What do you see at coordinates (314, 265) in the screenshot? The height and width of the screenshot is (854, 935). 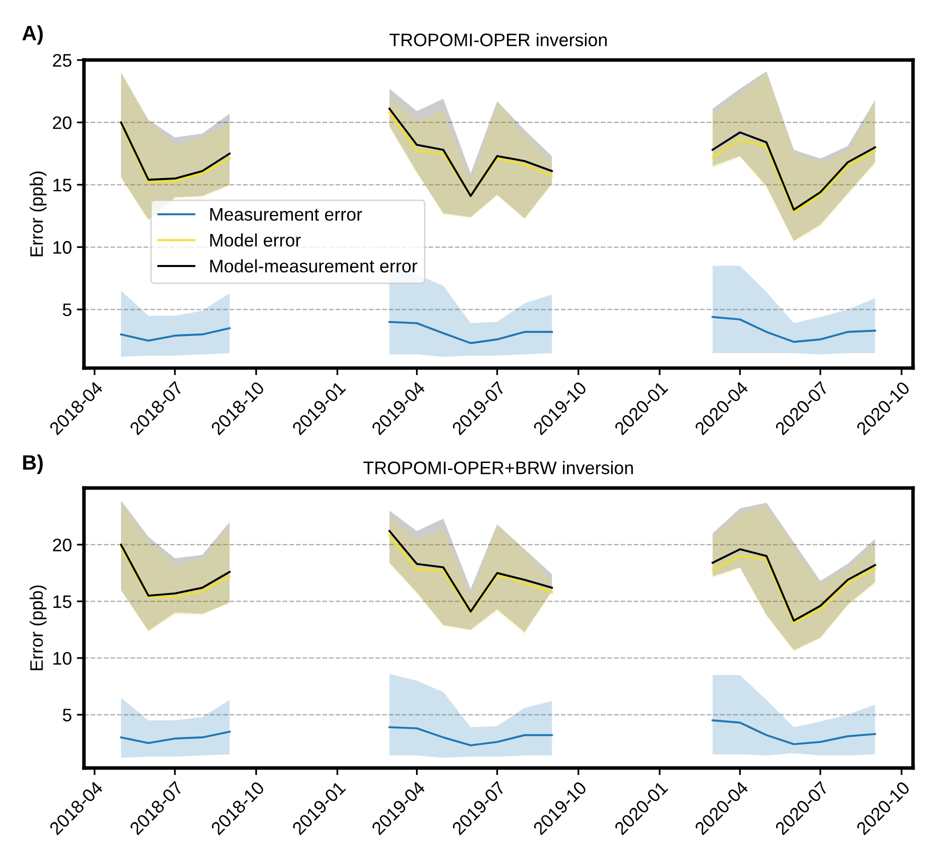 I see `legend-label: Model-measurement error` at bounding box center [314, 265].